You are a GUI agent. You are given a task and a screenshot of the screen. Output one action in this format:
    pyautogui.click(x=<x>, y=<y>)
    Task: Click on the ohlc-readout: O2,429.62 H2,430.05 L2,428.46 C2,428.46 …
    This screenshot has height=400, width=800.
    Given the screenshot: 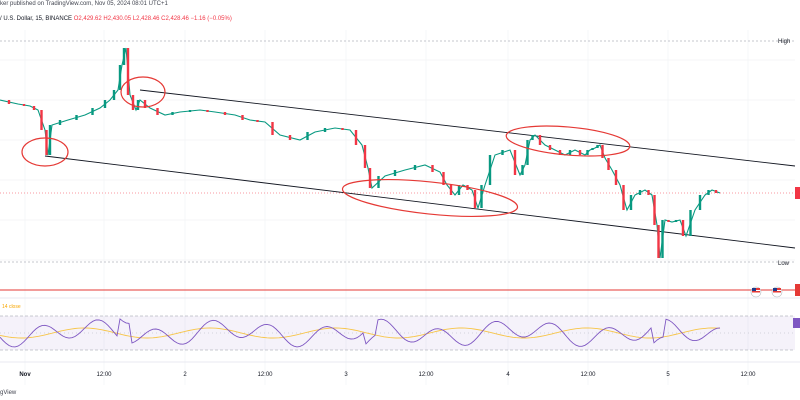 What is the action you would take?
    pyautogui.click(x=152, y=19)
    